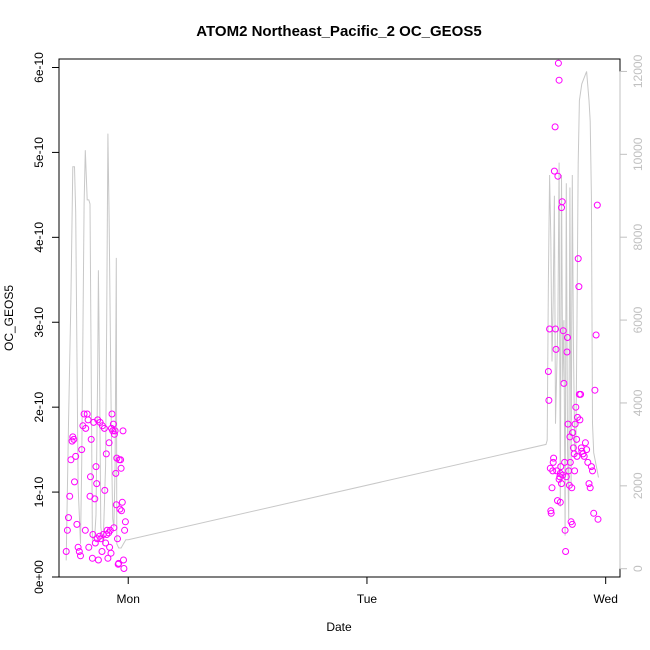 This screenshot has height=650, width=650. I want to click on y2-tick-label: 4000, so click(638, 402).